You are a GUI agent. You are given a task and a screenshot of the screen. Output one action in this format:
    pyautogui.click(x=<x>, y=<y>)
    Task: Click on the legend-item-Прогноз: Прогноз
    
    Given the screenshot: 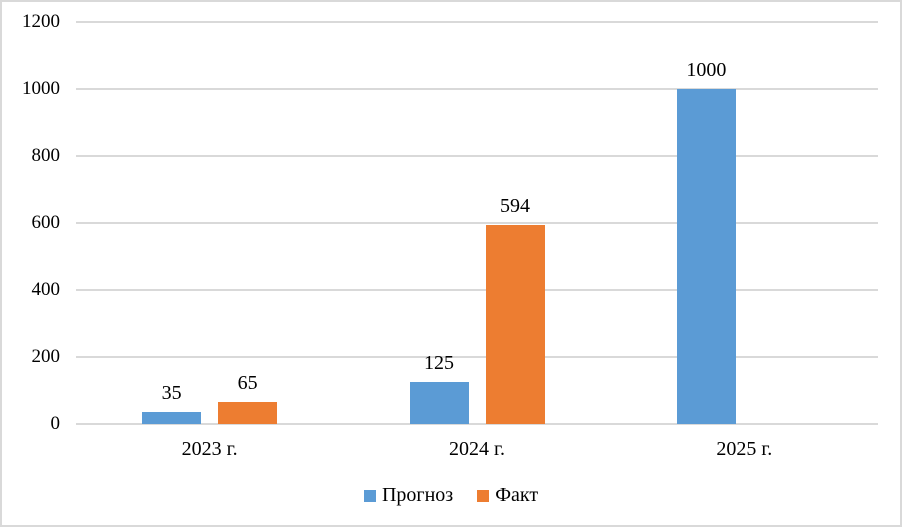 What is the action you would take?
    pyautogui.click(x=408, y=495)
    